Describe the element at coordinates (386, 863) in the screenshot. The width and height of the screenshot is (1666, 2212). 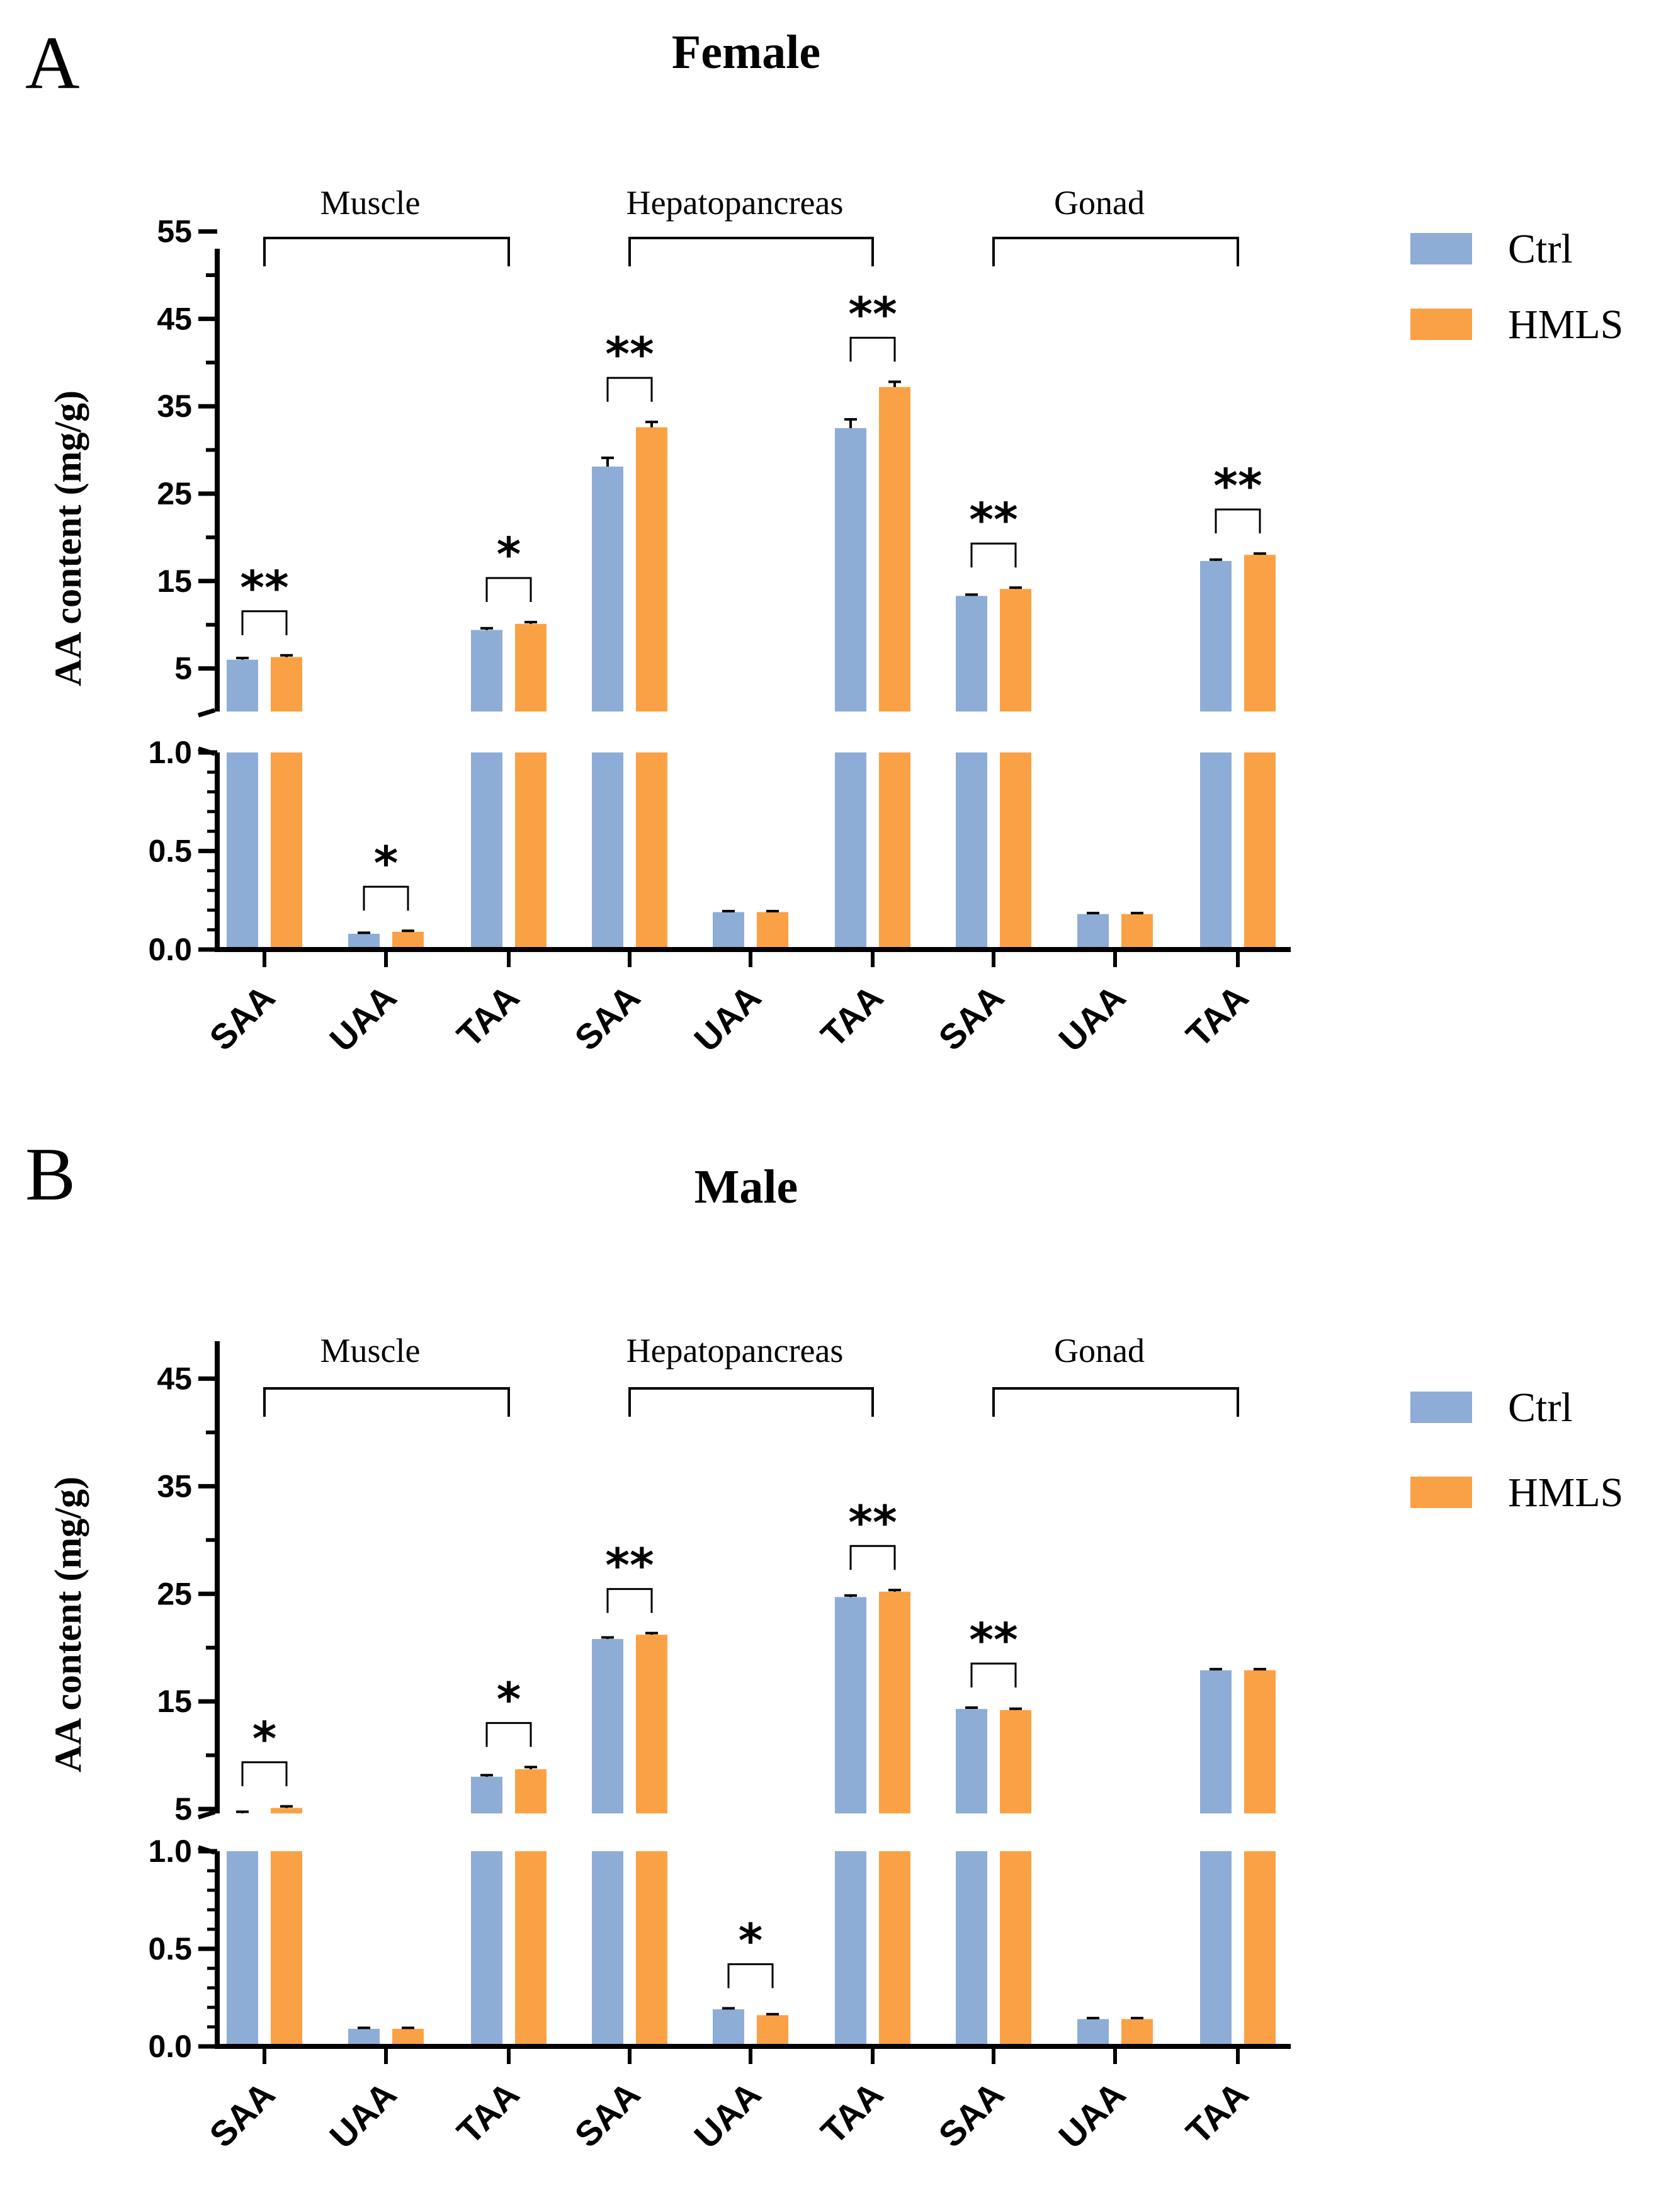
I see `panel-a-sig-label-1: *` at that location.